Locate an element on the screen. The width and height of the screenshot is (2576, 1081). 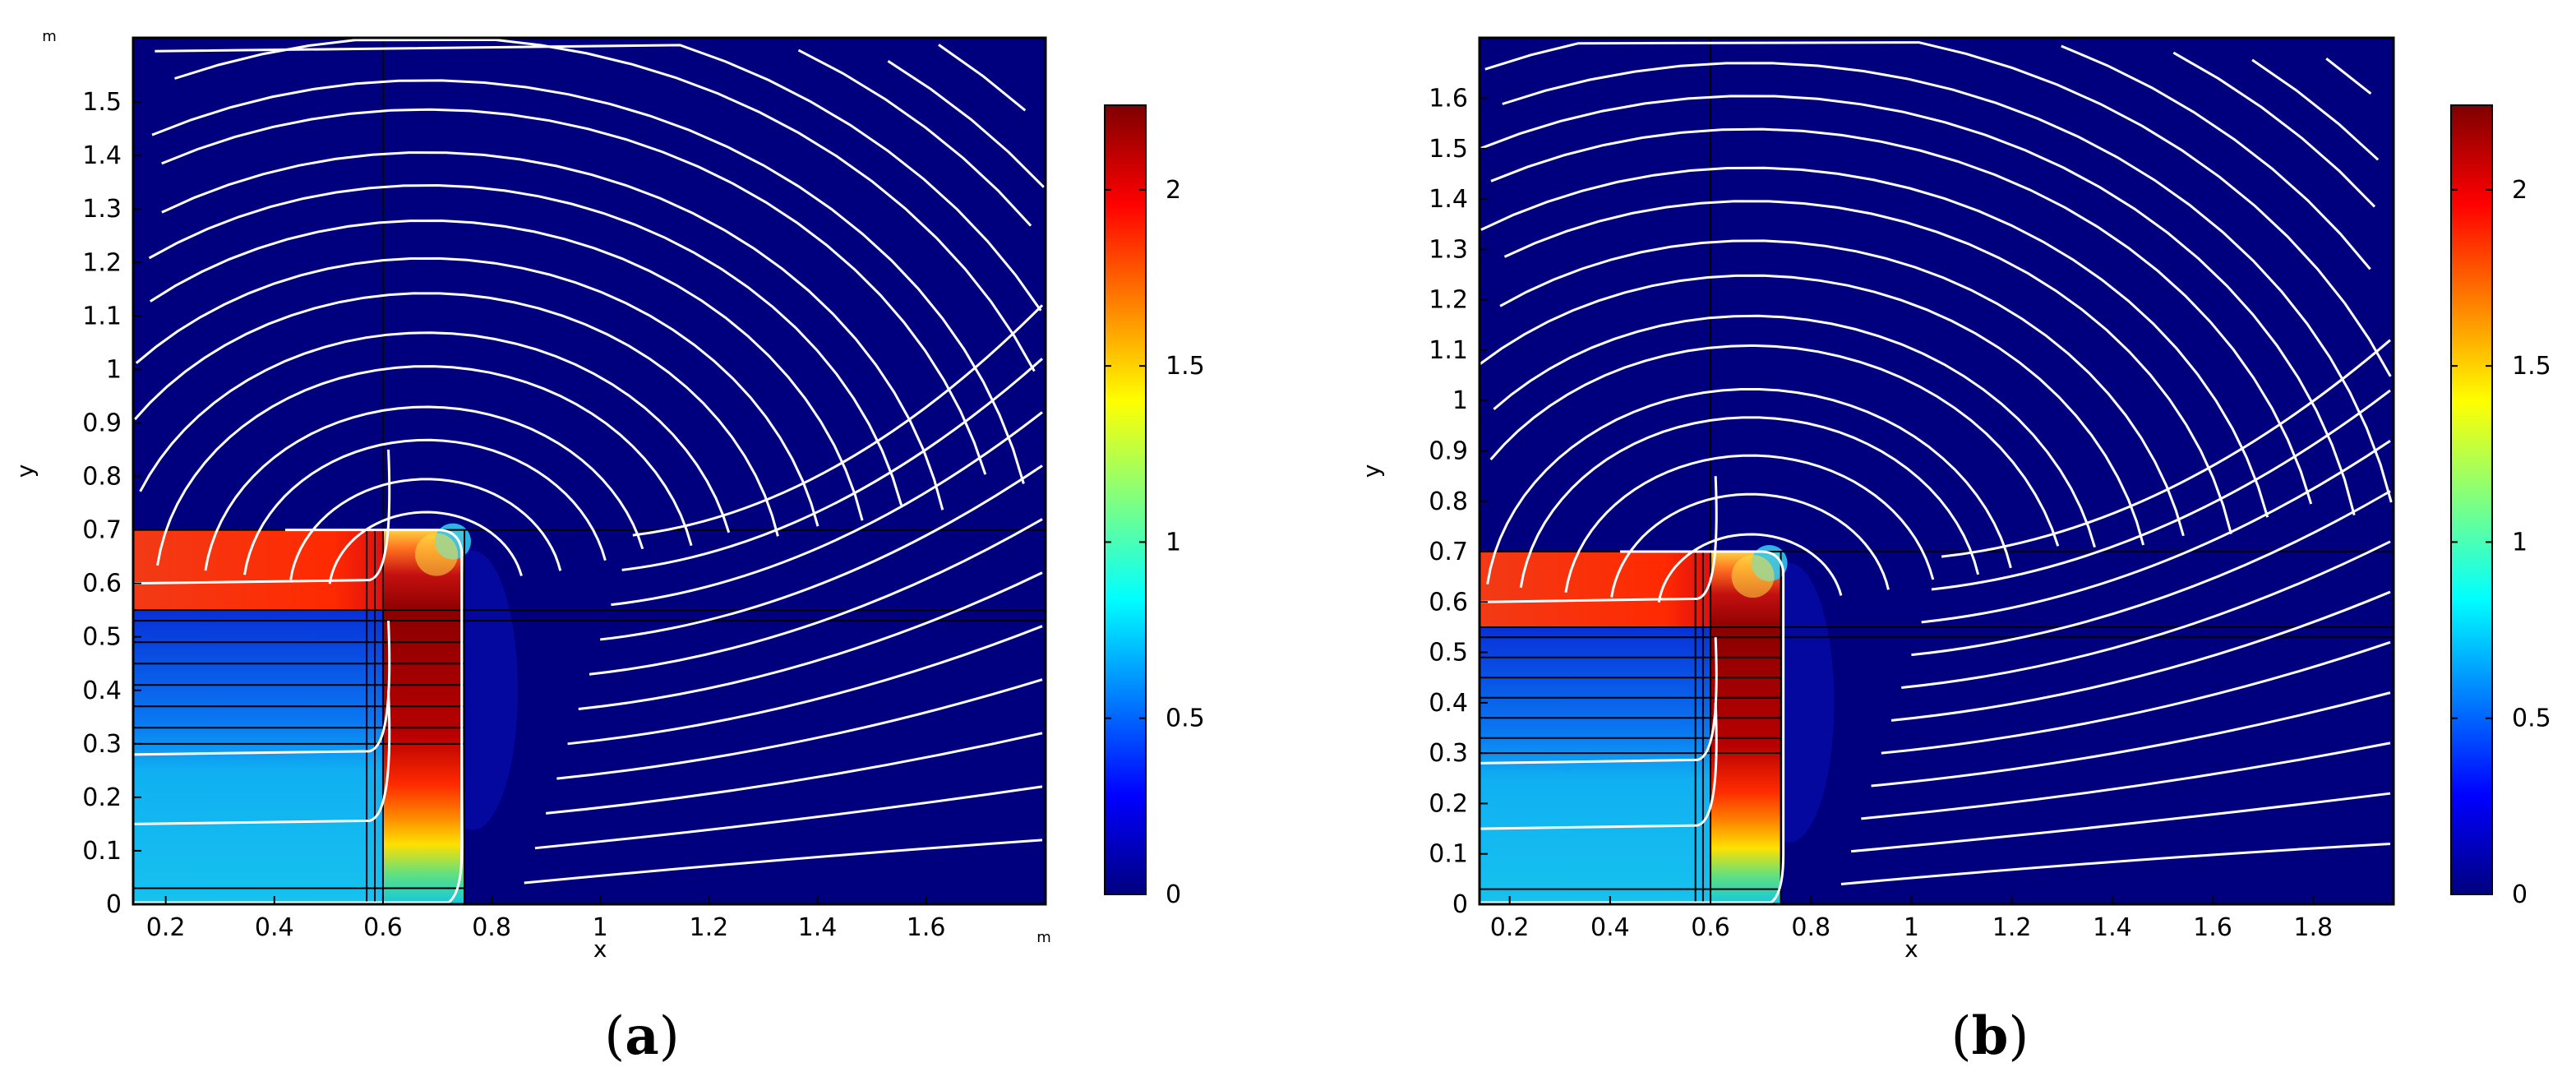
colorbar-tick-label: 1.5 is located at coordinates (1186, 366).